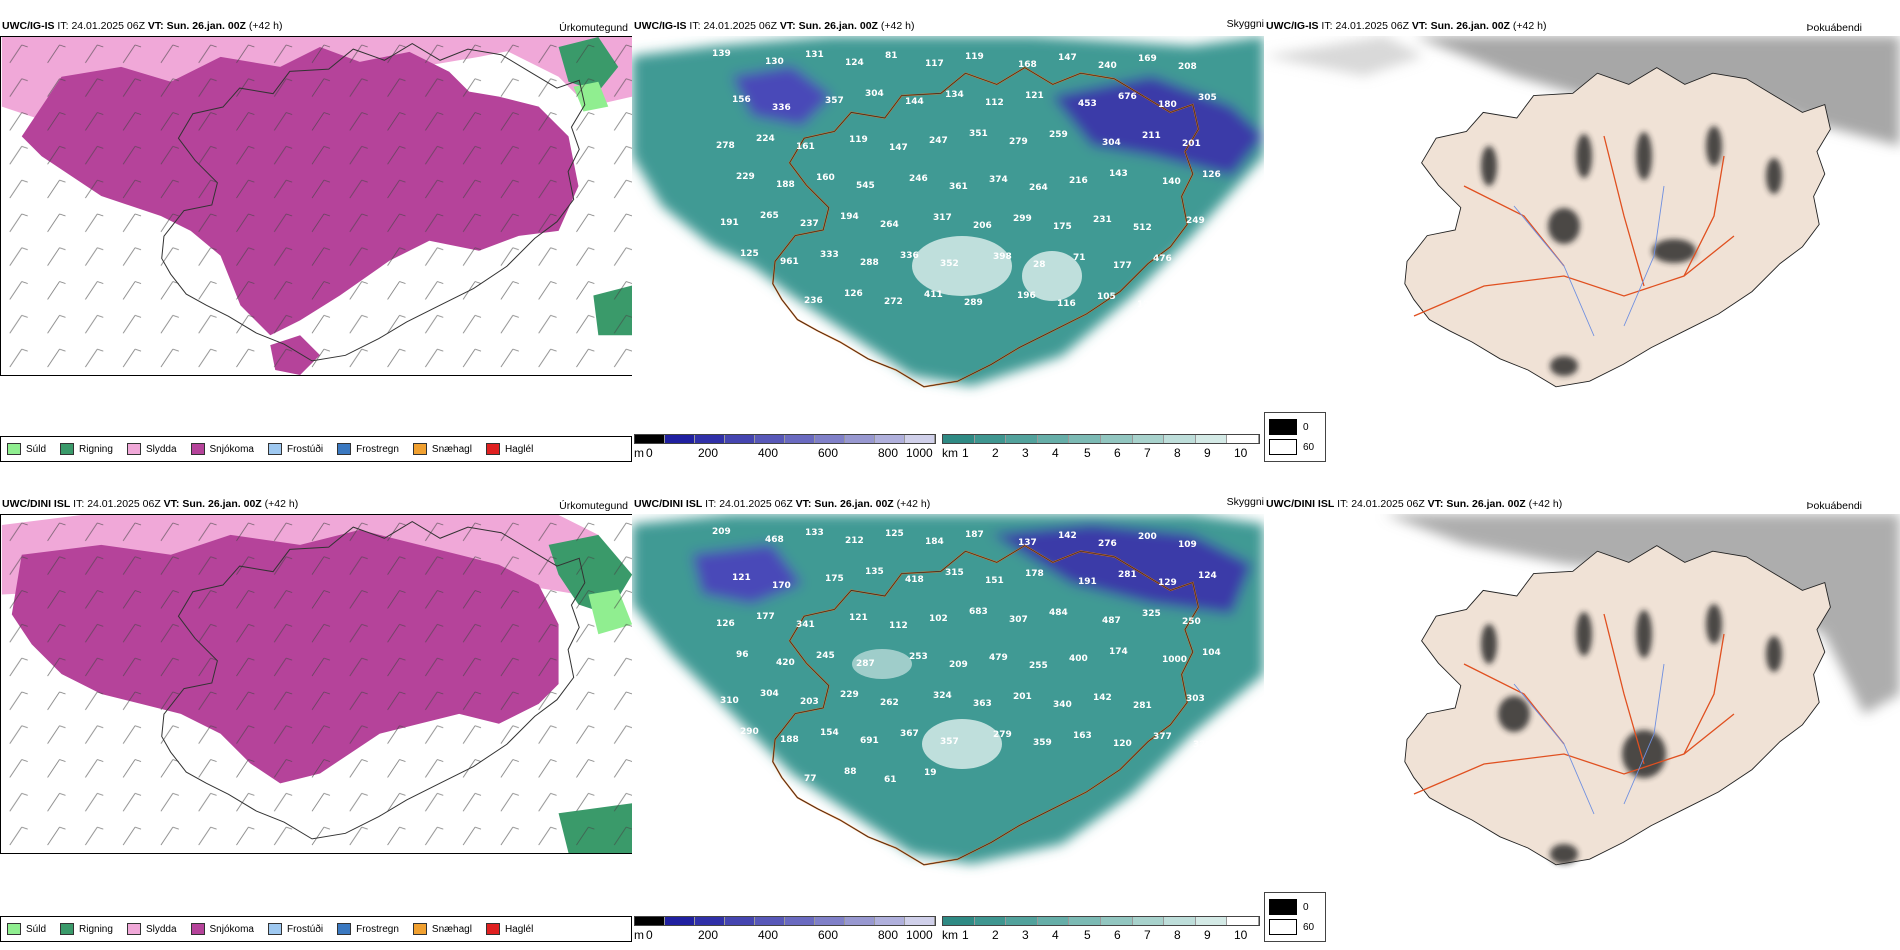  What do you see at coordinates (874, 572) in the screenshot?
I see `visibility-value: 135` at bounding box center [874, 572].